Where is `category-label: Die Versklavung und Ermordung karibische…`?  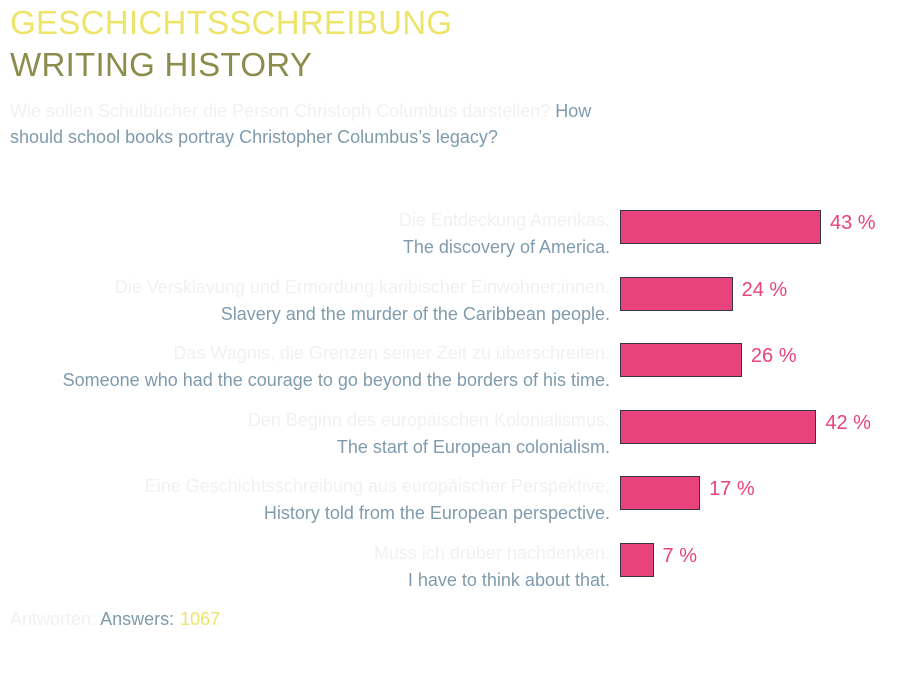
category-label: Die Versklavung und Ermordung karibische… is located at coordinates (362, 301).